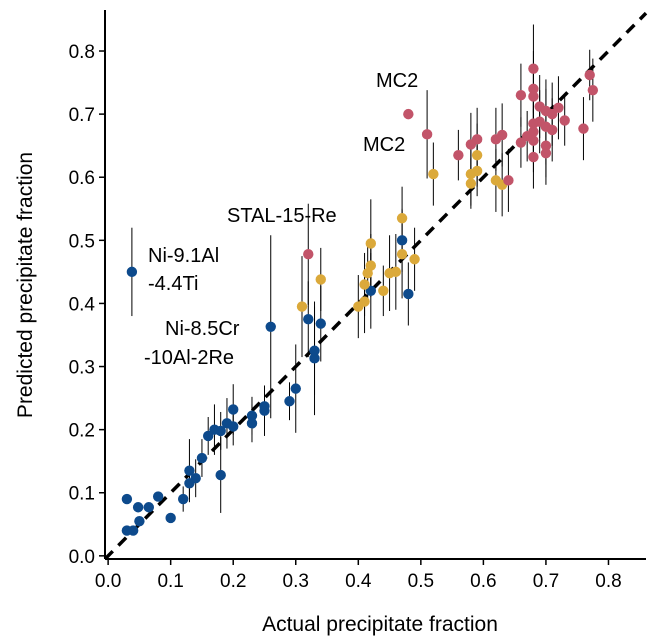  Describe the element at coordinates (384, 145) in the screenshot. I see `annotation-mc2-lower: MC2` at that location.